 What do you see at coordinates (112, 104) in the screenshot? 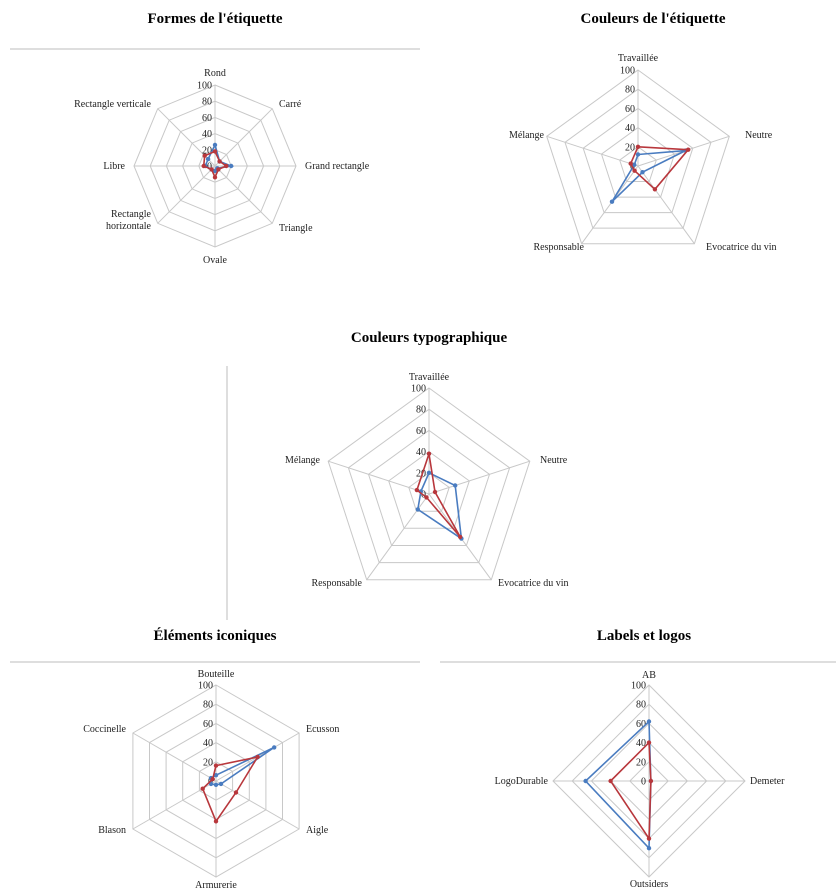
I see `axis-label: Rectangle verticale` at bounding box center [112, 104].